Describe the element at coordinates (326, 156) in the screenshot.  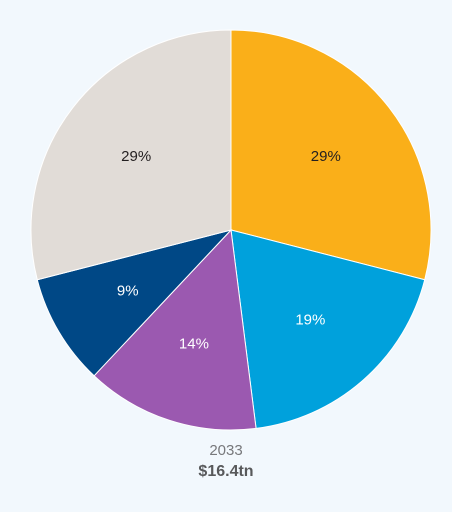
I see `pie-slice-label-1: 29%` at that location.